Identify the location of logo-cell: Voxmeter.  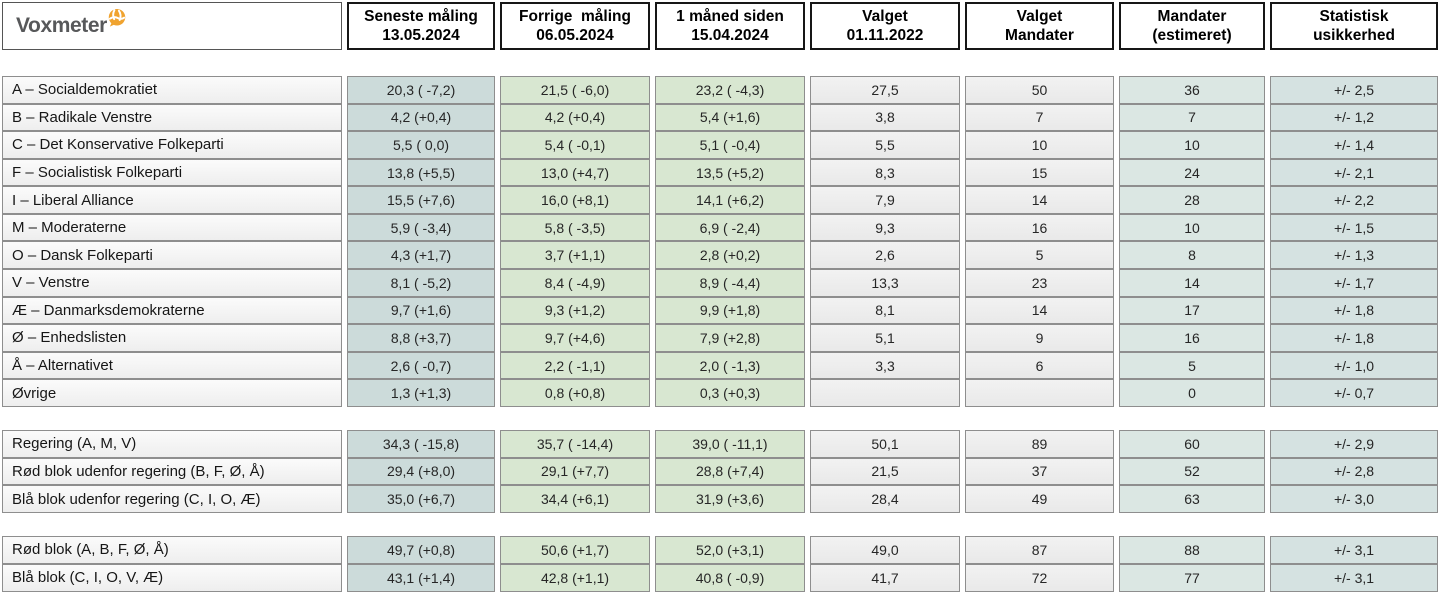
(172, 26).